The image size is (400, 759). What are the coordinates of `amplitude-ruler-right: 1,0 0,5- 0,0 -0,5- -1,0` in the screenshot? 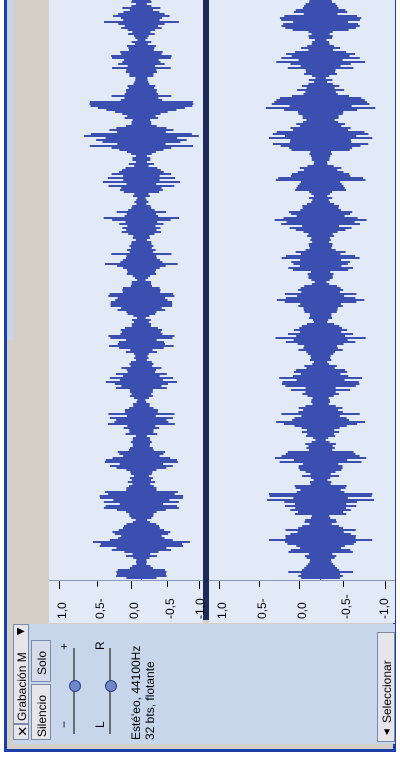 It's located at (302, 601).